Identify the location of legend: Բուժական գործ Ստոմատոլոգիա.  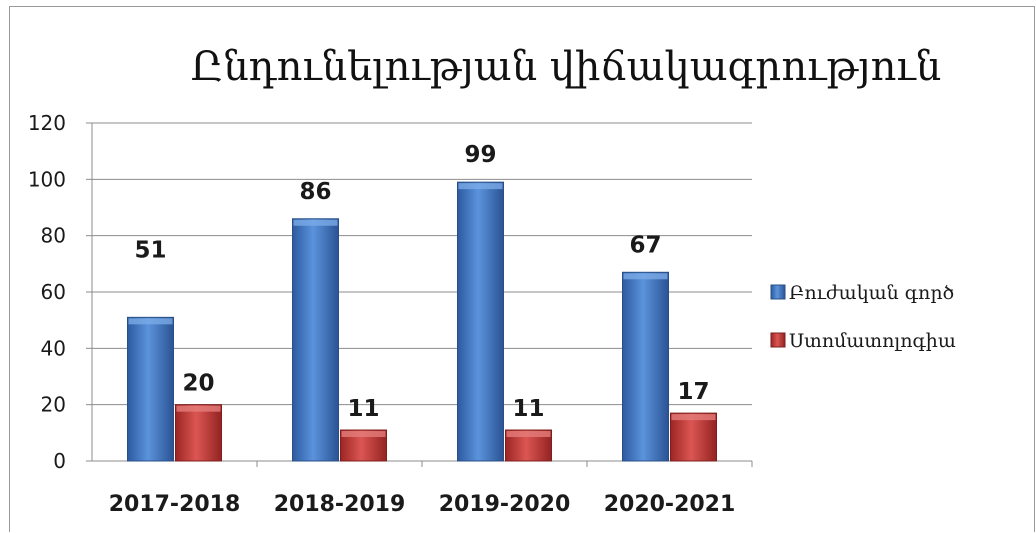
(863, 317).